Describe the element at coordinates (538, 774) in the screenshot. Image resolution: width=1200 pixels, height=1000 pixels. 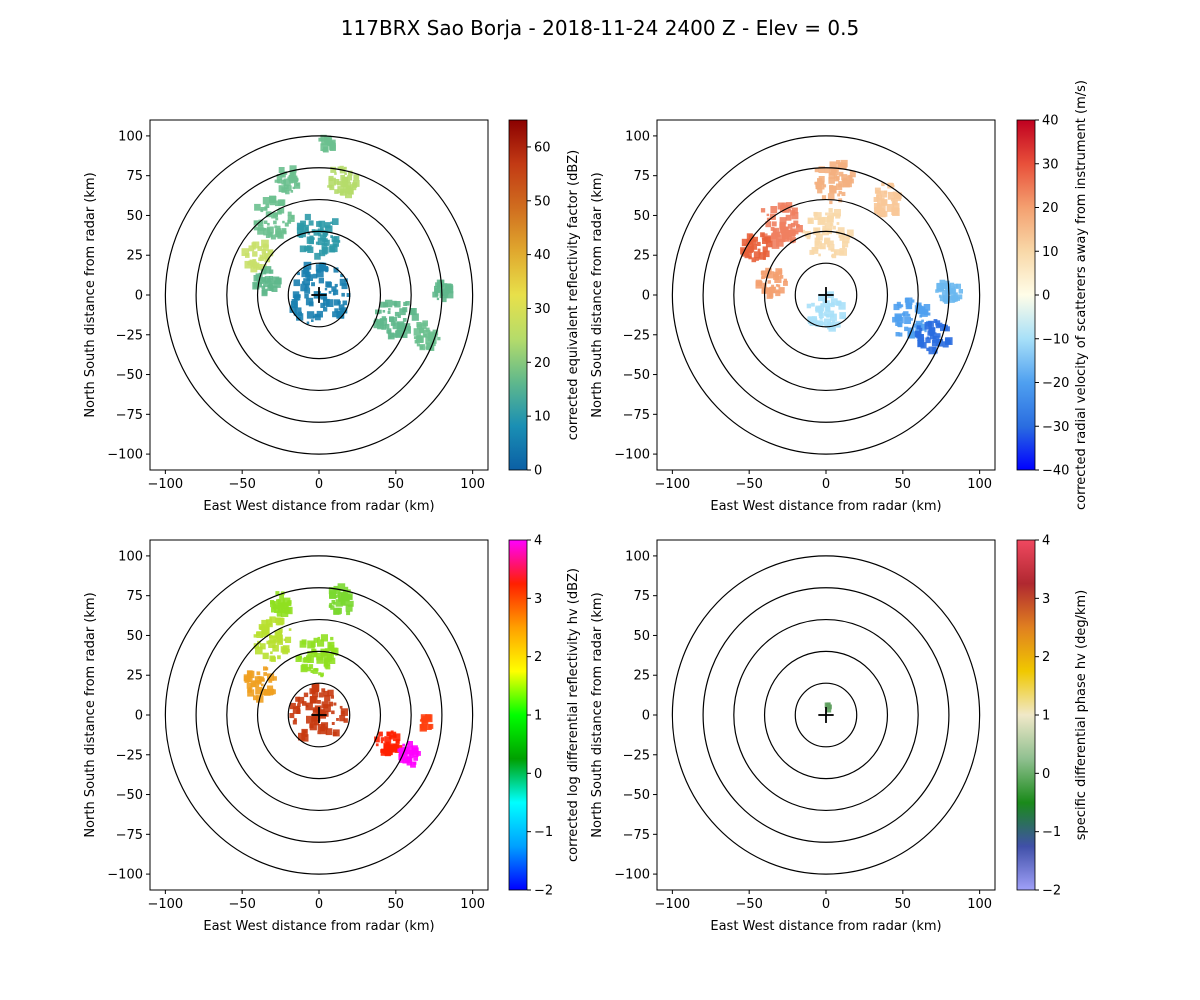
I see `colorbar-tick-label: 0` at that location.